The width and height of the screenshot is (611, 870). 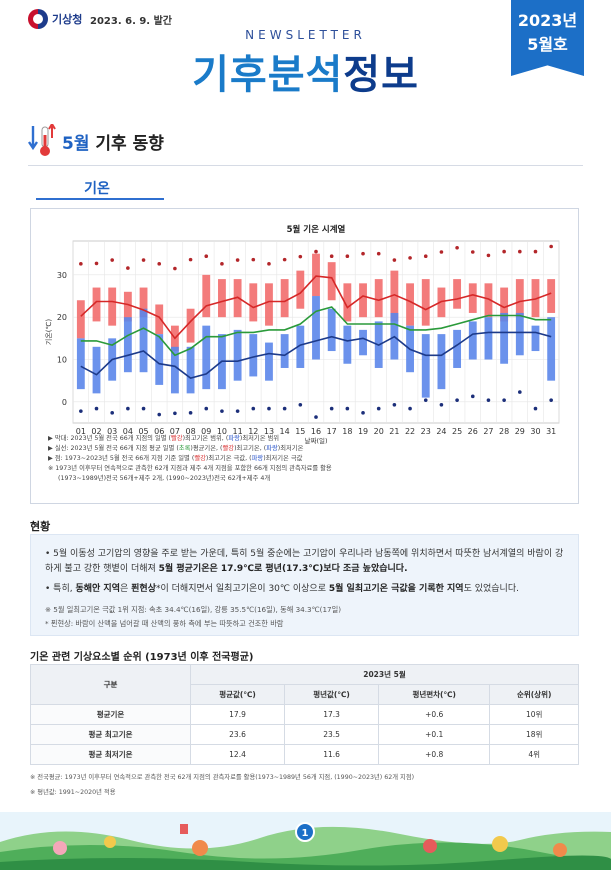 What do you see at coordinates (110, 754) in the screenshot?
I see `row-label: 평균 최저기온` at bounding box center [110, 754].